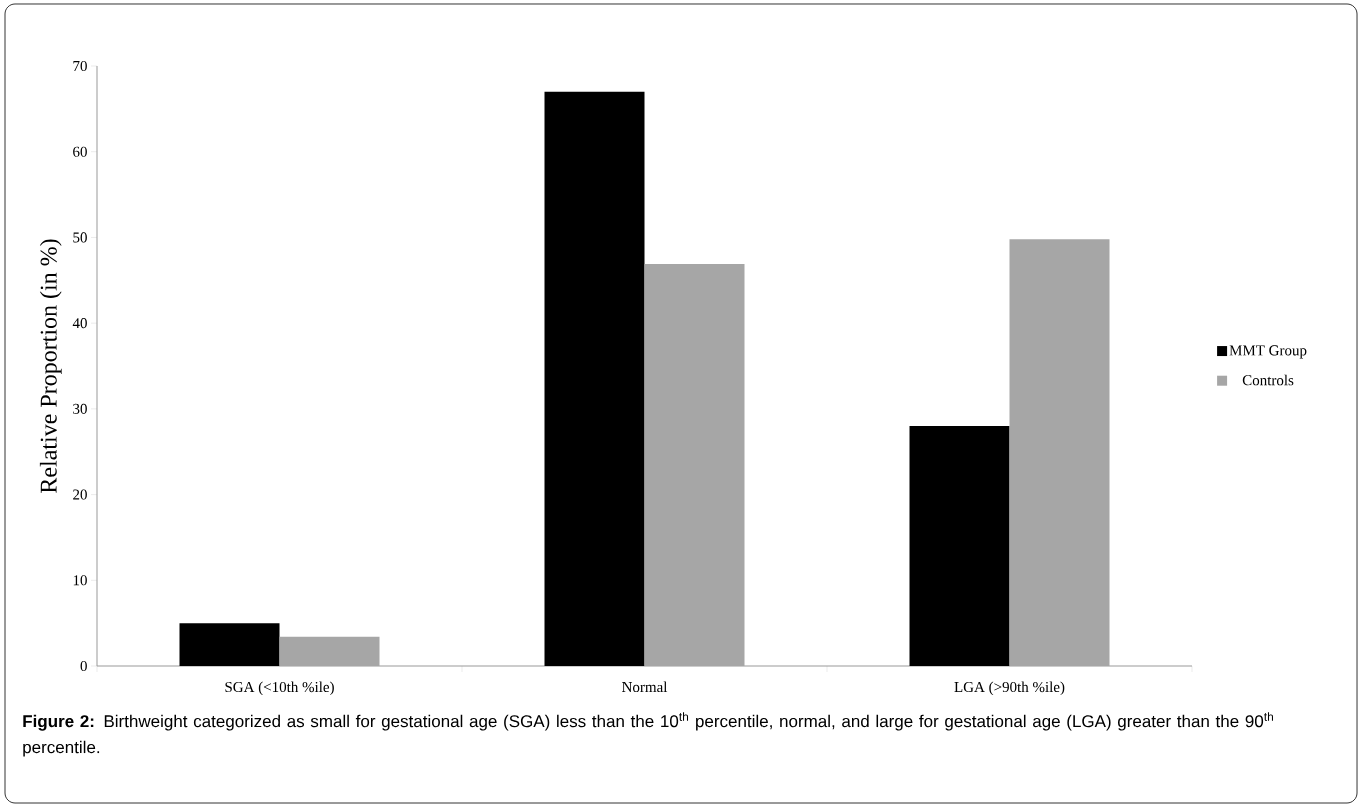 This screenshot has height=807, width=1362. I want to click on y-tick-label: 40, so click(79, 323).